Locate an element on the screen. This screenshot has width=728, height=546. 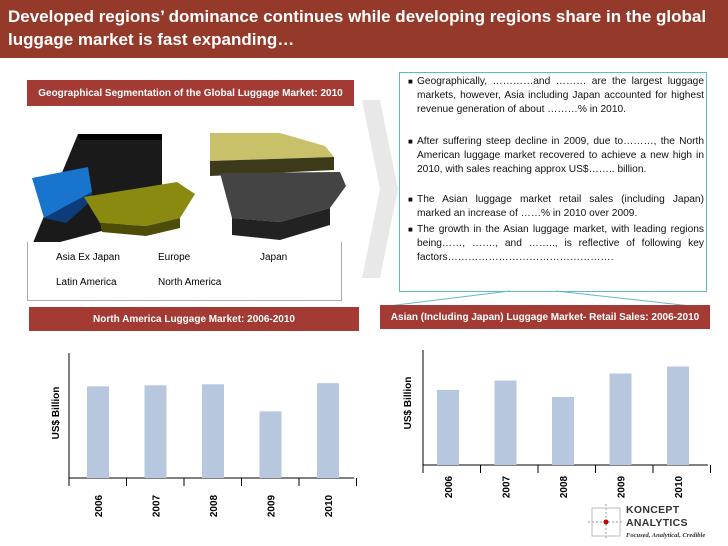
na-x-tick-label: 2006 is located at coordinates (99, 505).